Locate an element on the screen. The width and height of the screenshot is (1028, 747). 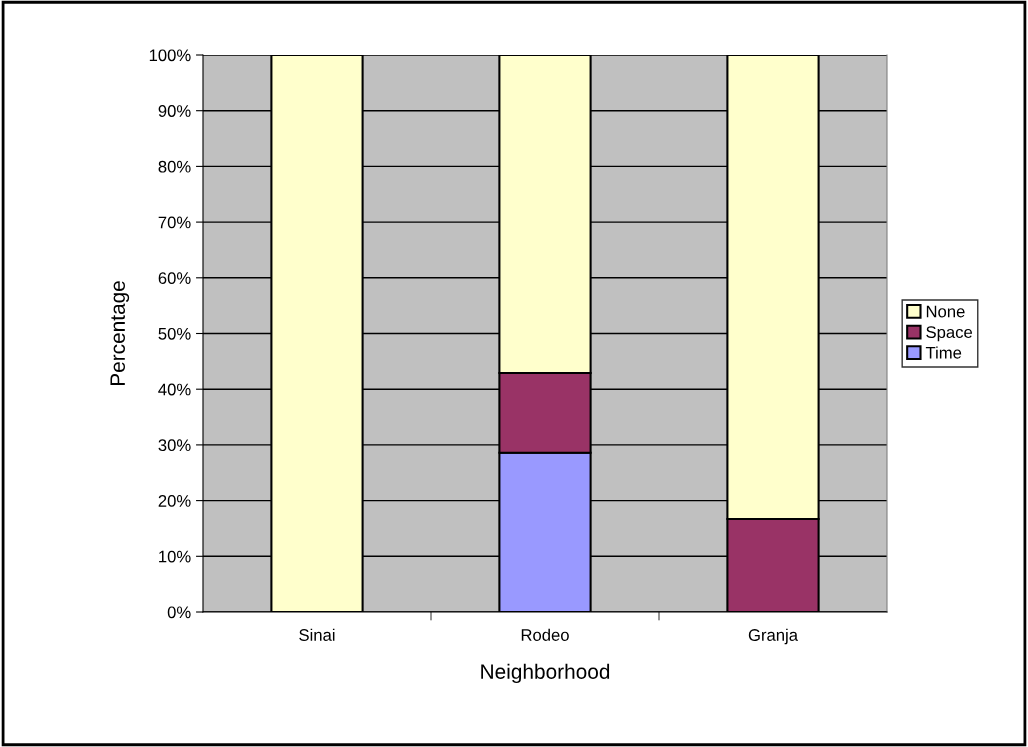
x-axis-title: Neighborhood is located at coordinates (545, 673).